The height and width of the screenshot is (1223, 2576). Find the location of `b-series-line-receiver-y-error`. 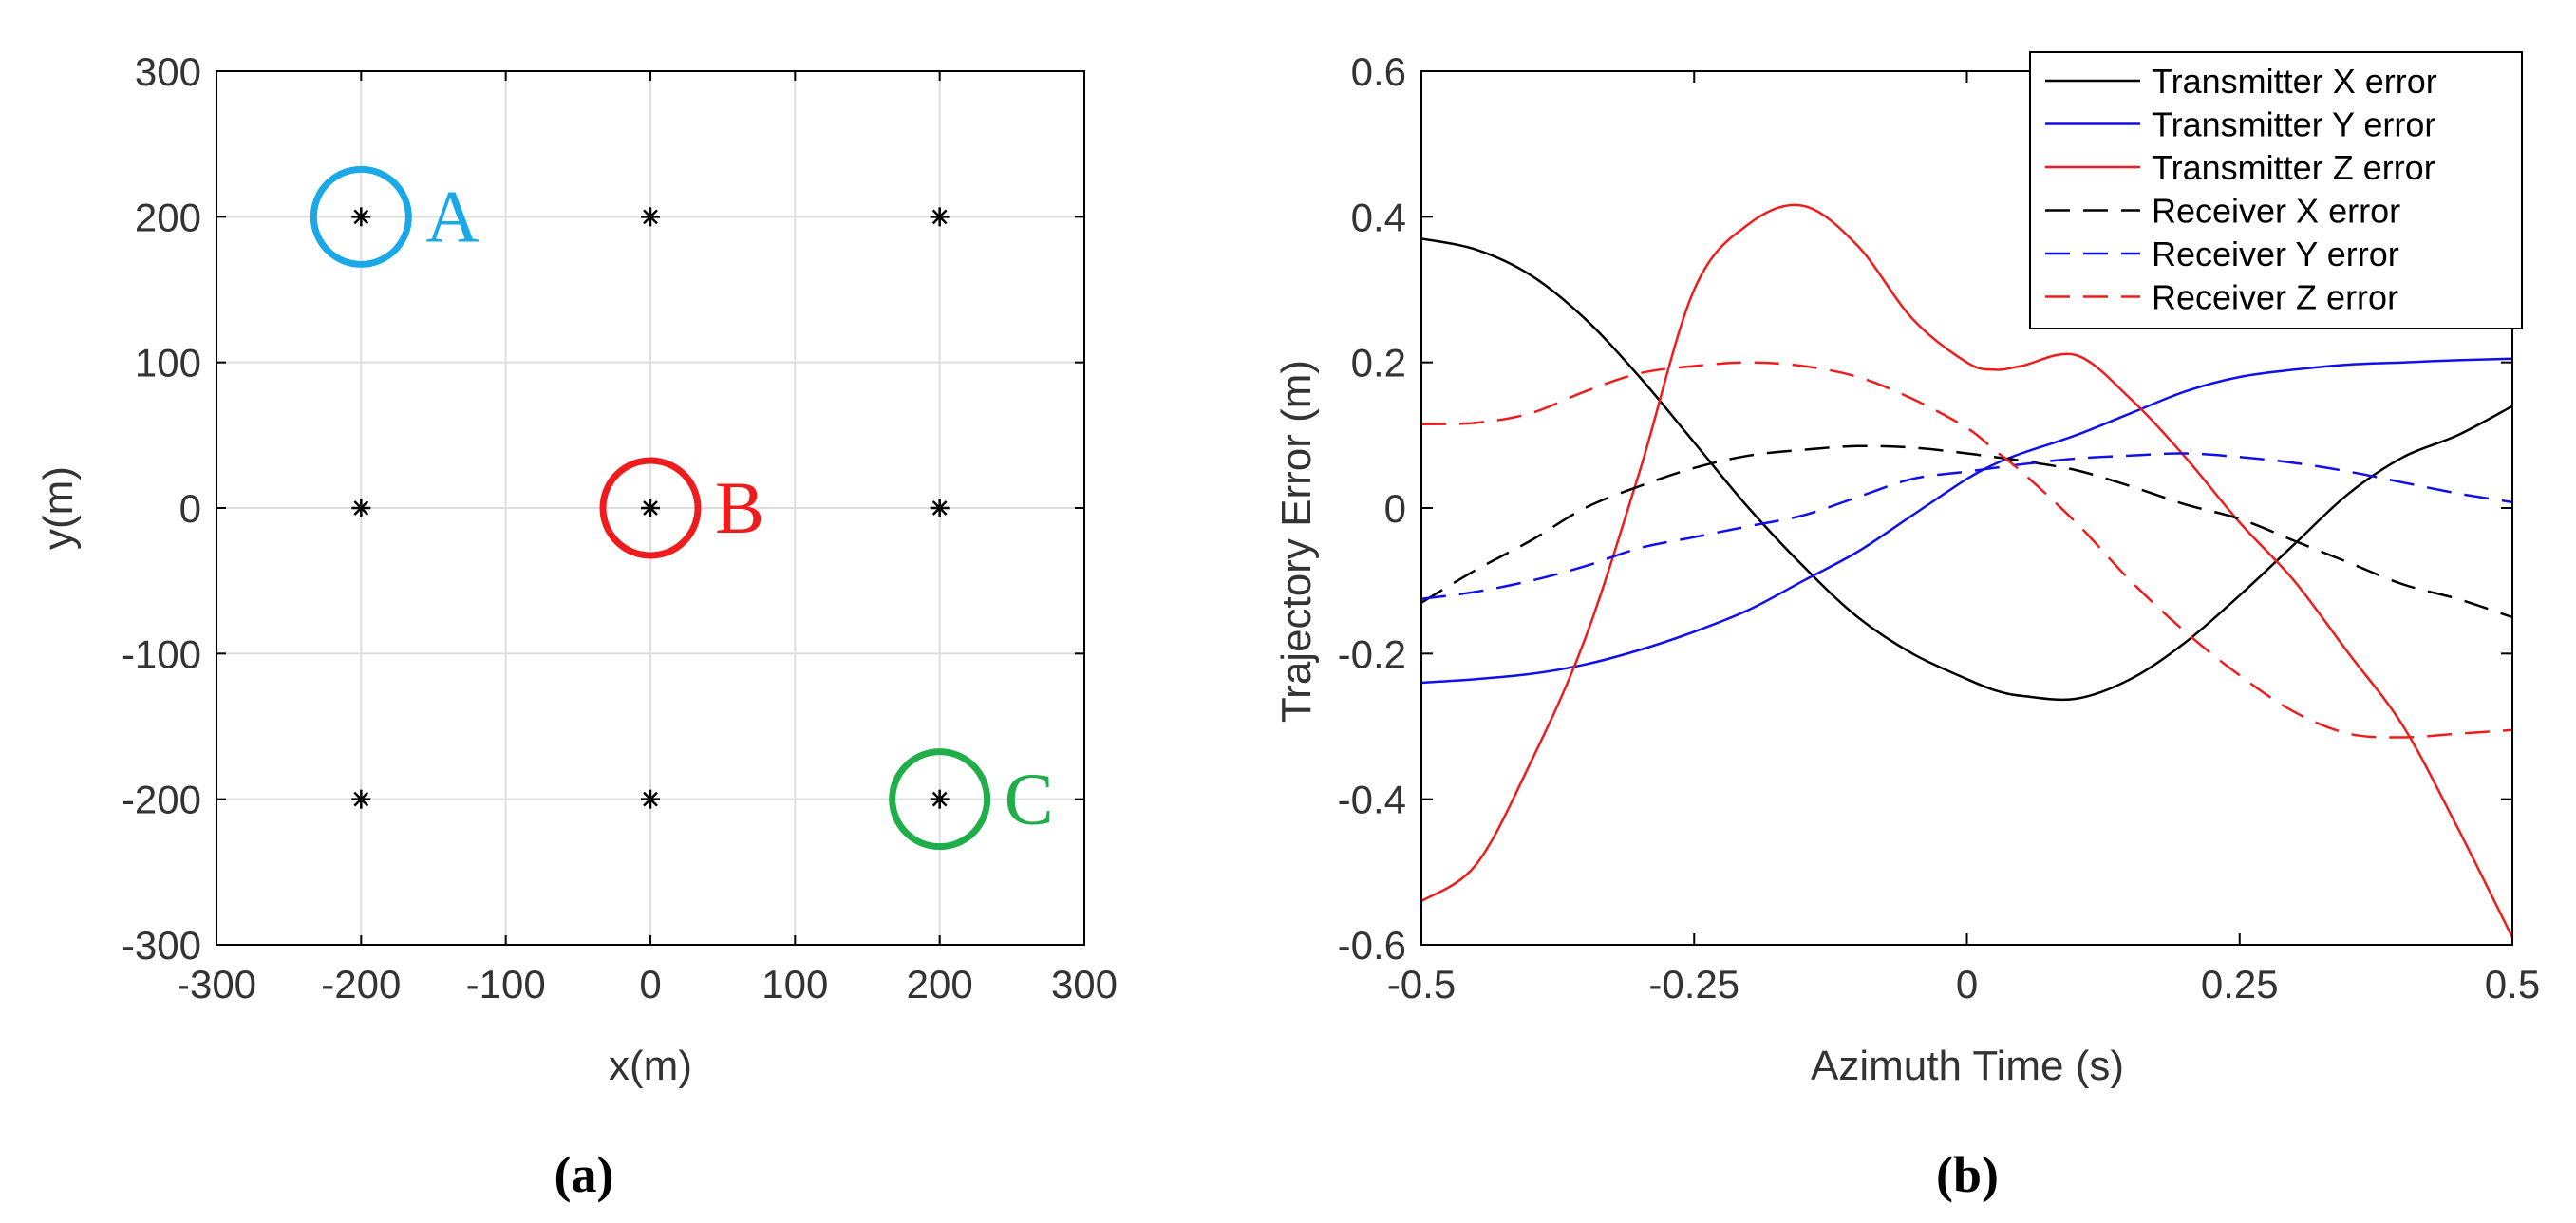

b-series-line-receiver-y-error is located at coordinates (1966, 526).